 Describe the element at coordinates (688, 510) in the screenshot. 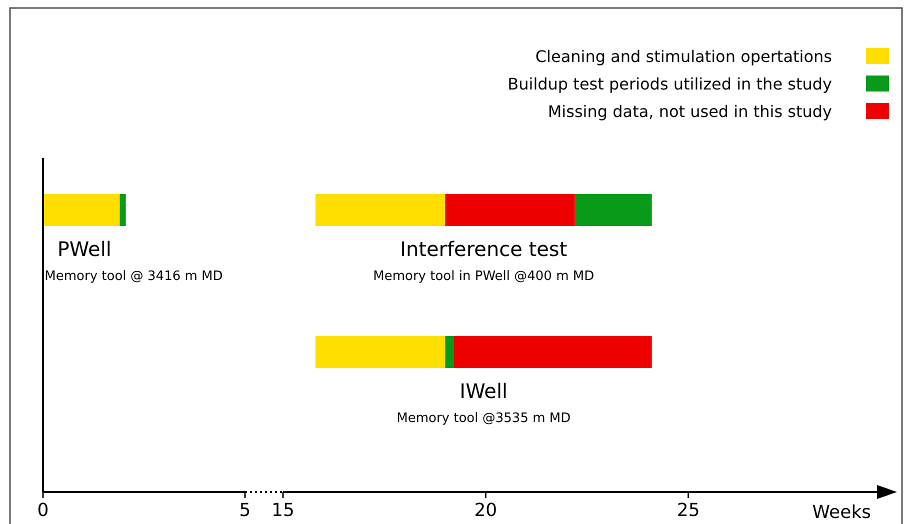

I see `x-tick-label: 25` at that location.